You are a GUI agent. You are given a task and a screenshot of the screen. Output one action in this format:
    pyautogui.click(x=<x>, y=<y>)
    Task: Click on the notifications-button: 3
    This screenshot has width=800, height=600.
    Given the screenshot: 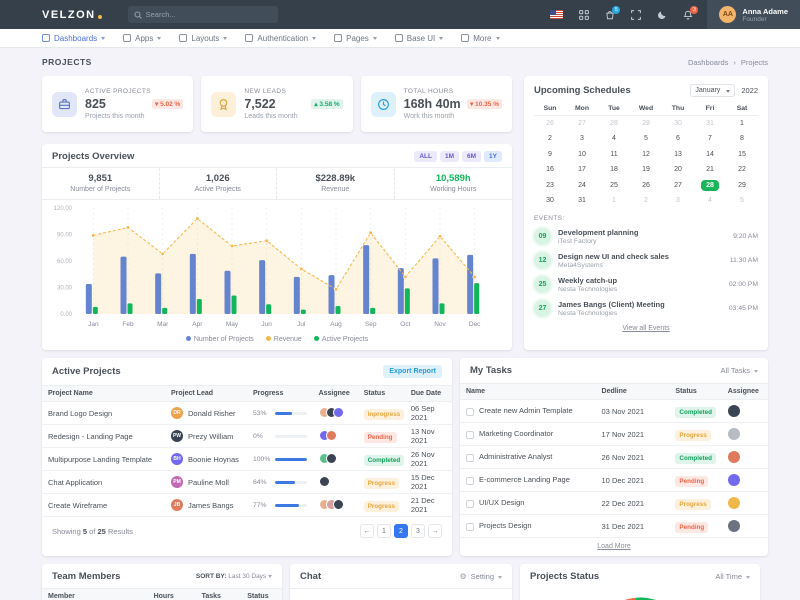 What is the action you would take?
    pyautogui.click(x=691, y=12)
    